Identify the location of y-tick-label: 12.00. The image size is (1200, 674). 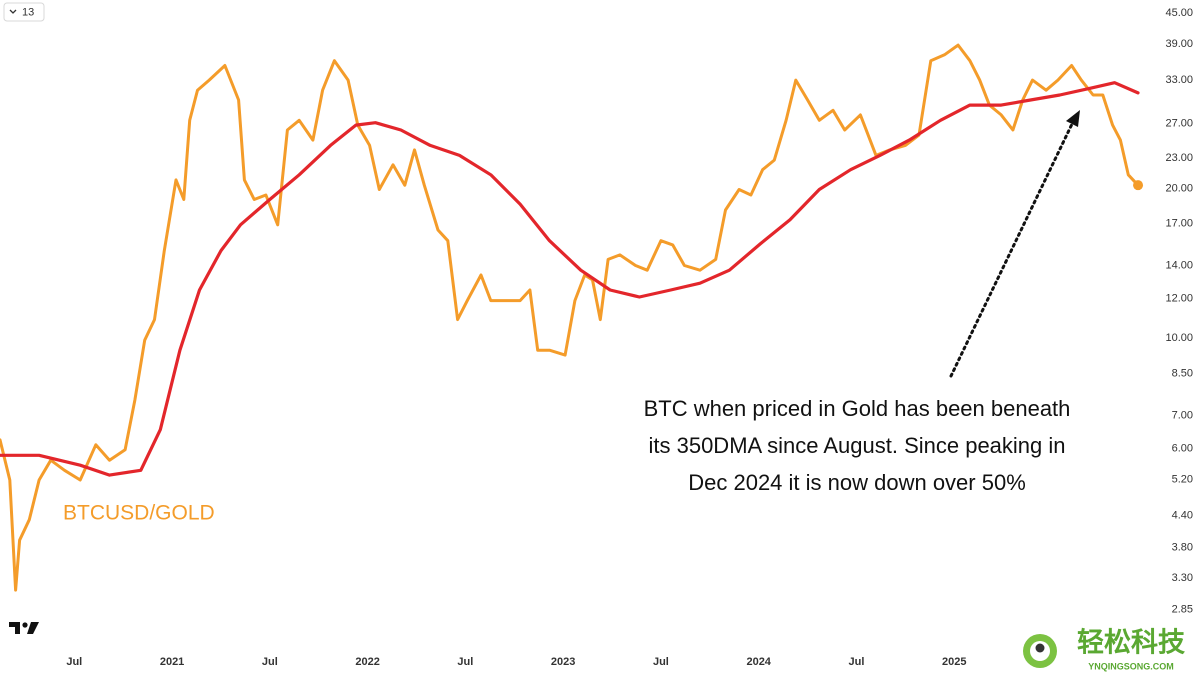
(1179, 299).